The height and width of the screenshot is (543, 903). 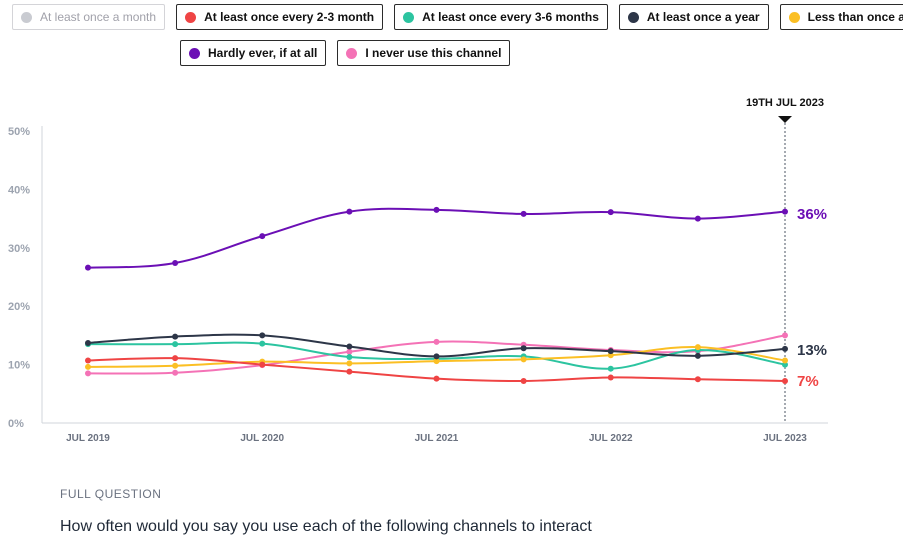 I want to click on series-line-at-least-once-a-year, so click(x=436, y=345).